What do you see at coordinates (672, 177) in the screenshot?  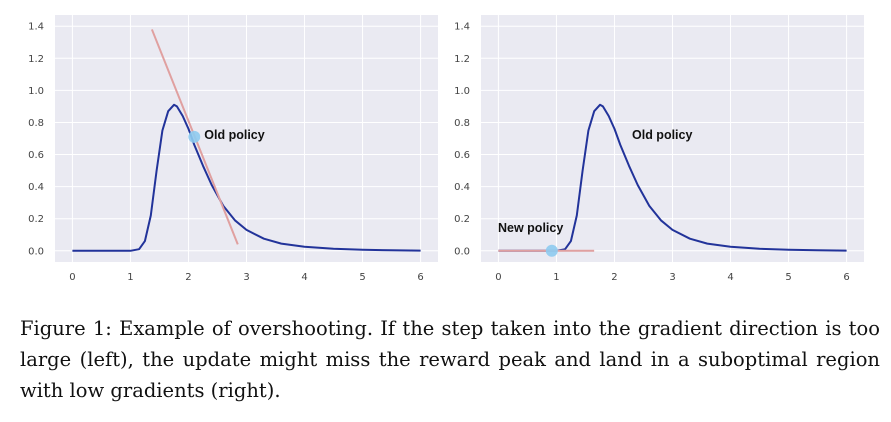 I see `right-reward-curve` at bounding box center [672, 177].